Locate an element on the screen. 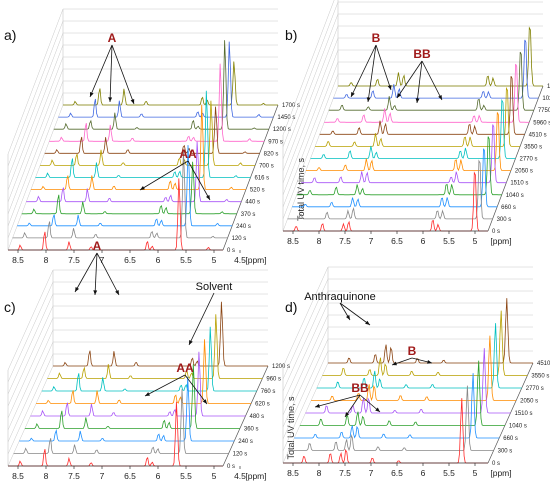 Image resolution: width=550 pixels, height=482 pixels. time-label: 1200 s is located at coordinates (281, 367).